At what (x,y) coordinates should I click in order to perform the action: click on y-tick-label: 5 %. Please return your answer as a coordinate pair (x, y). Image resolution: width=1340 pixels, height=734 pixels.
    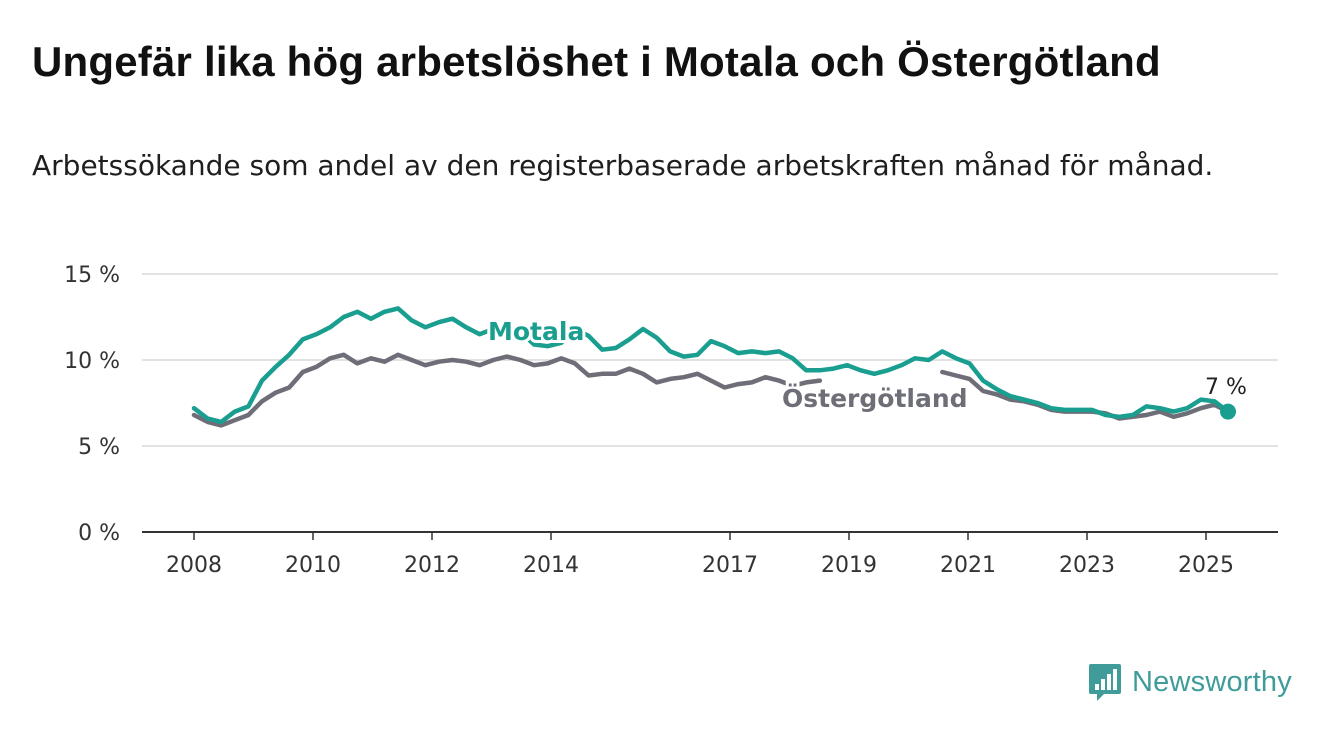
    Looking at the image, I should click on (99, 447).